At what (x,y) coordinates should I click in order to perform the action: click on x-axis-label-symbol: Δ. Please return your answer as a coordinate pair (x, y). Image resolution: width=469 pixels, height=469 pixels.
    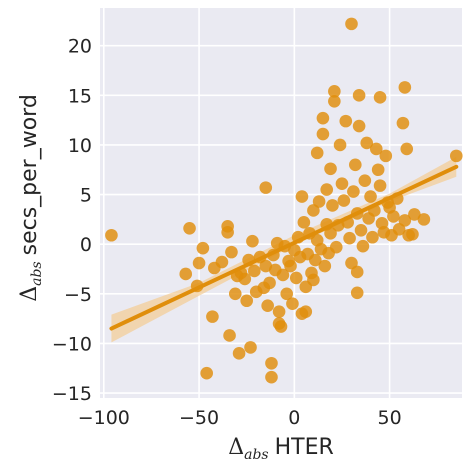
    Looking at the image, I should click on (236, 447).